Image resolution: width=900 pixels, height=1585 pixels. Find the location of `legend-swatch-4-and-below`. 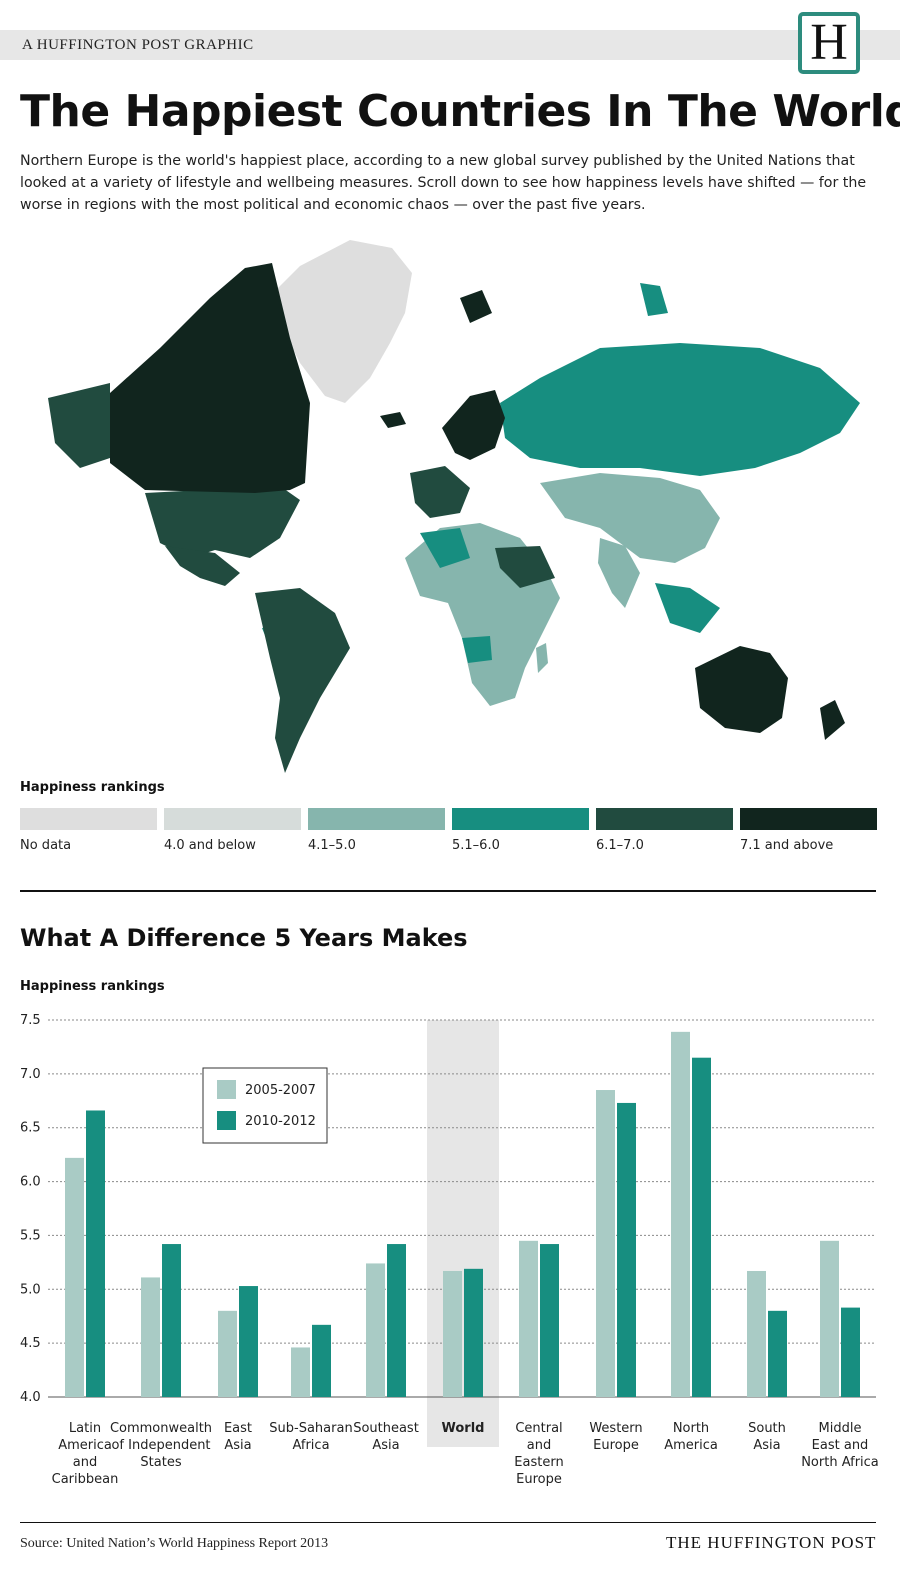

legend-swatch-4-and-below is located at coordinates (232, 819).